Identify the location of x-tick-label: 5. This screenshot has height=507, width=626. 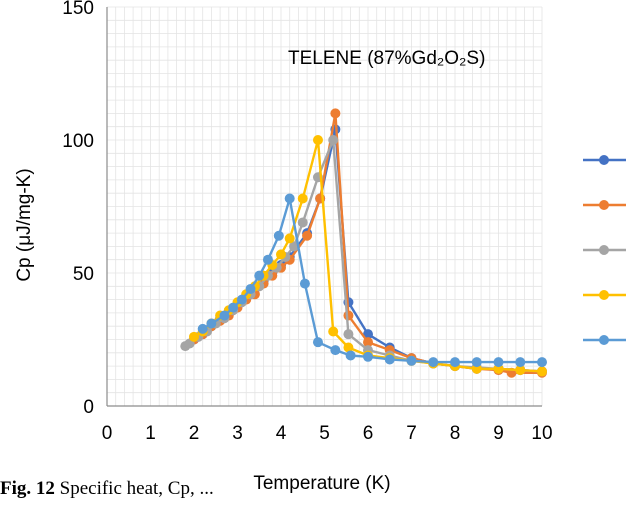
(324, 433).